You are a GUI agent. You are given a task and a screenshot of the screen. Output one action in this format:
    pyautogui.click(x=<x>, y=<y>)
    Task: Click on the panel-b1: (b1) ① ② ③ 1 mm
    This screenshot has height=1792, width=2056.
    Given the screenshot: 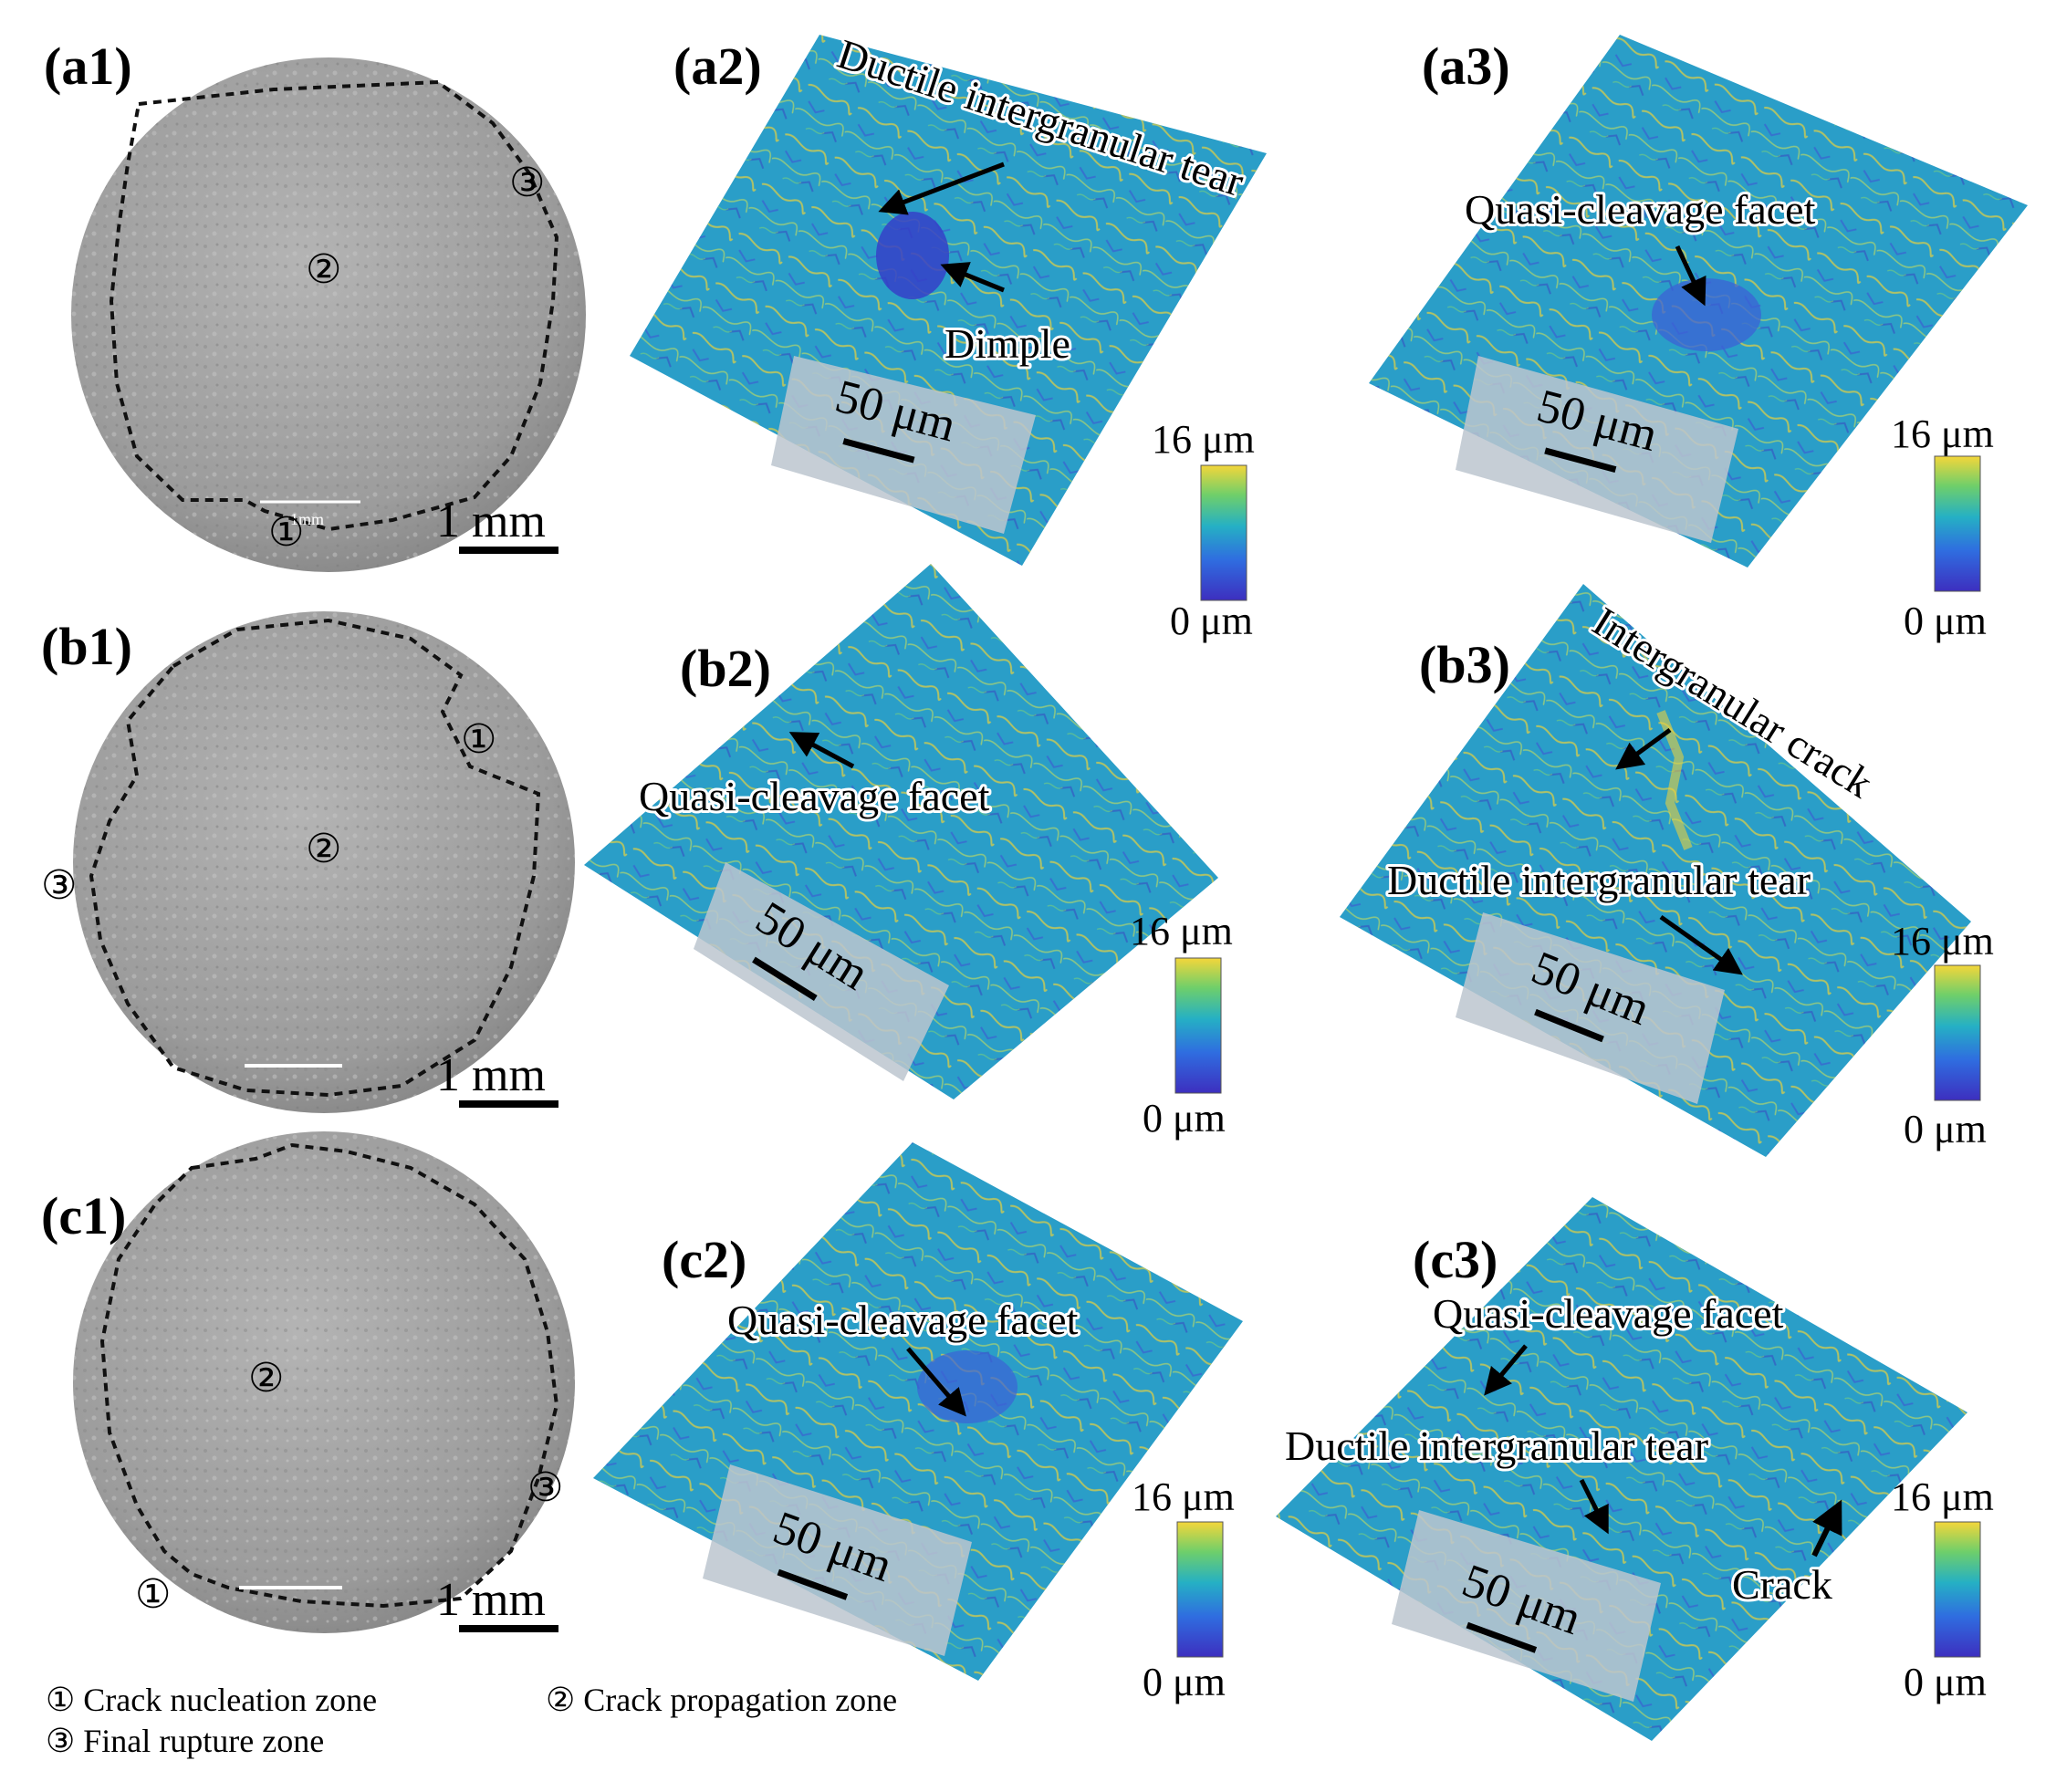 What is the action you would take?
    pyautogui.click(x=308, y=862)
    